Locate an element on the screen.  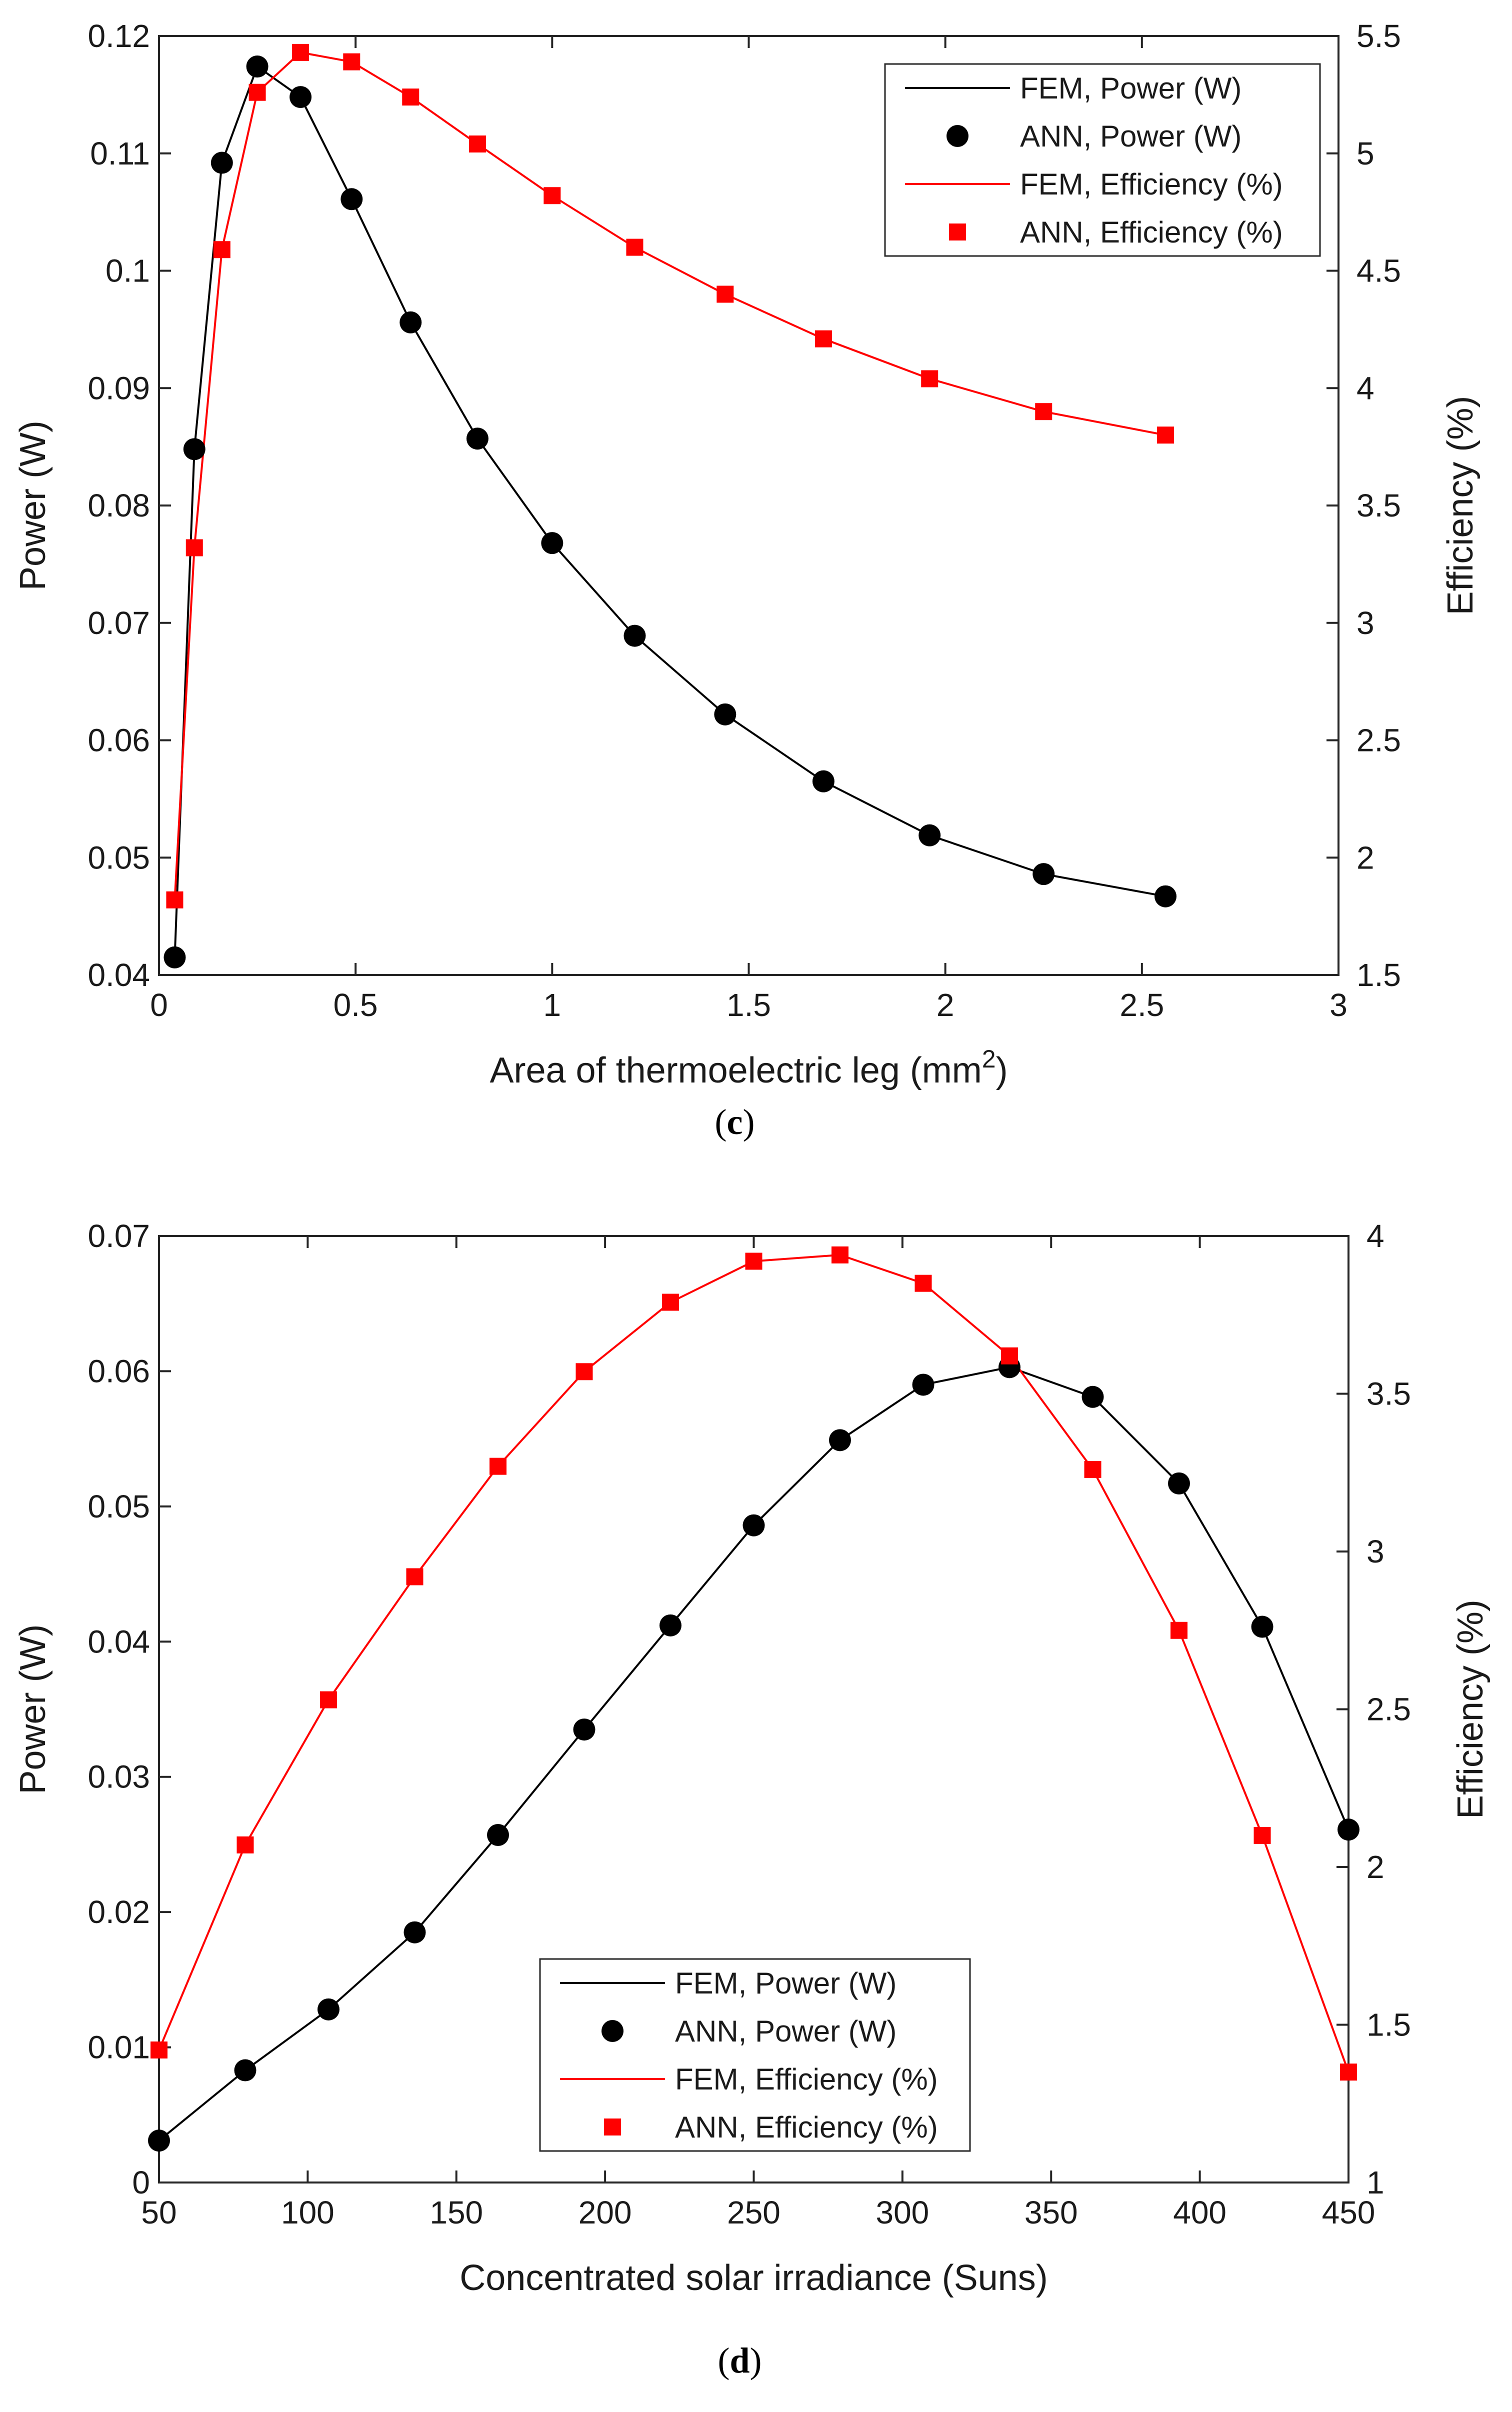
x-tick-label: 2.5 is located at coordinates (1142, 1005).